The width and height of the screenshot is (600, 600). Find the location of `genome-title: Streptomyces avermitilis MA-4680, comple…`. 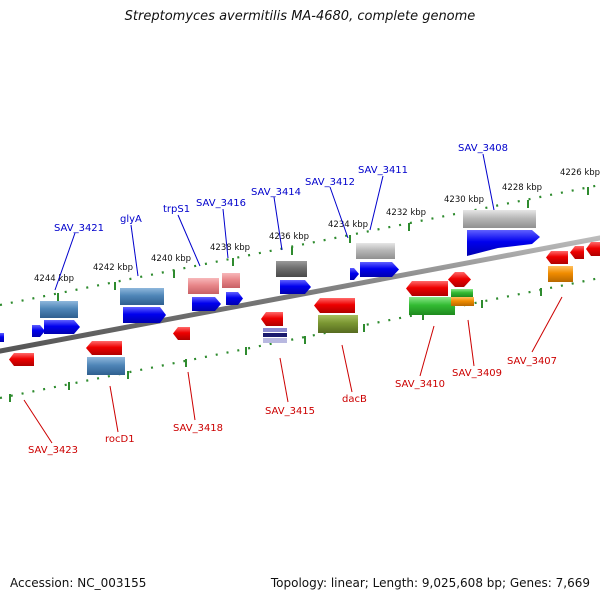

genome-title: Streptomyces avermitilis MA-4680, comple… is located at coordinates (300, 16).